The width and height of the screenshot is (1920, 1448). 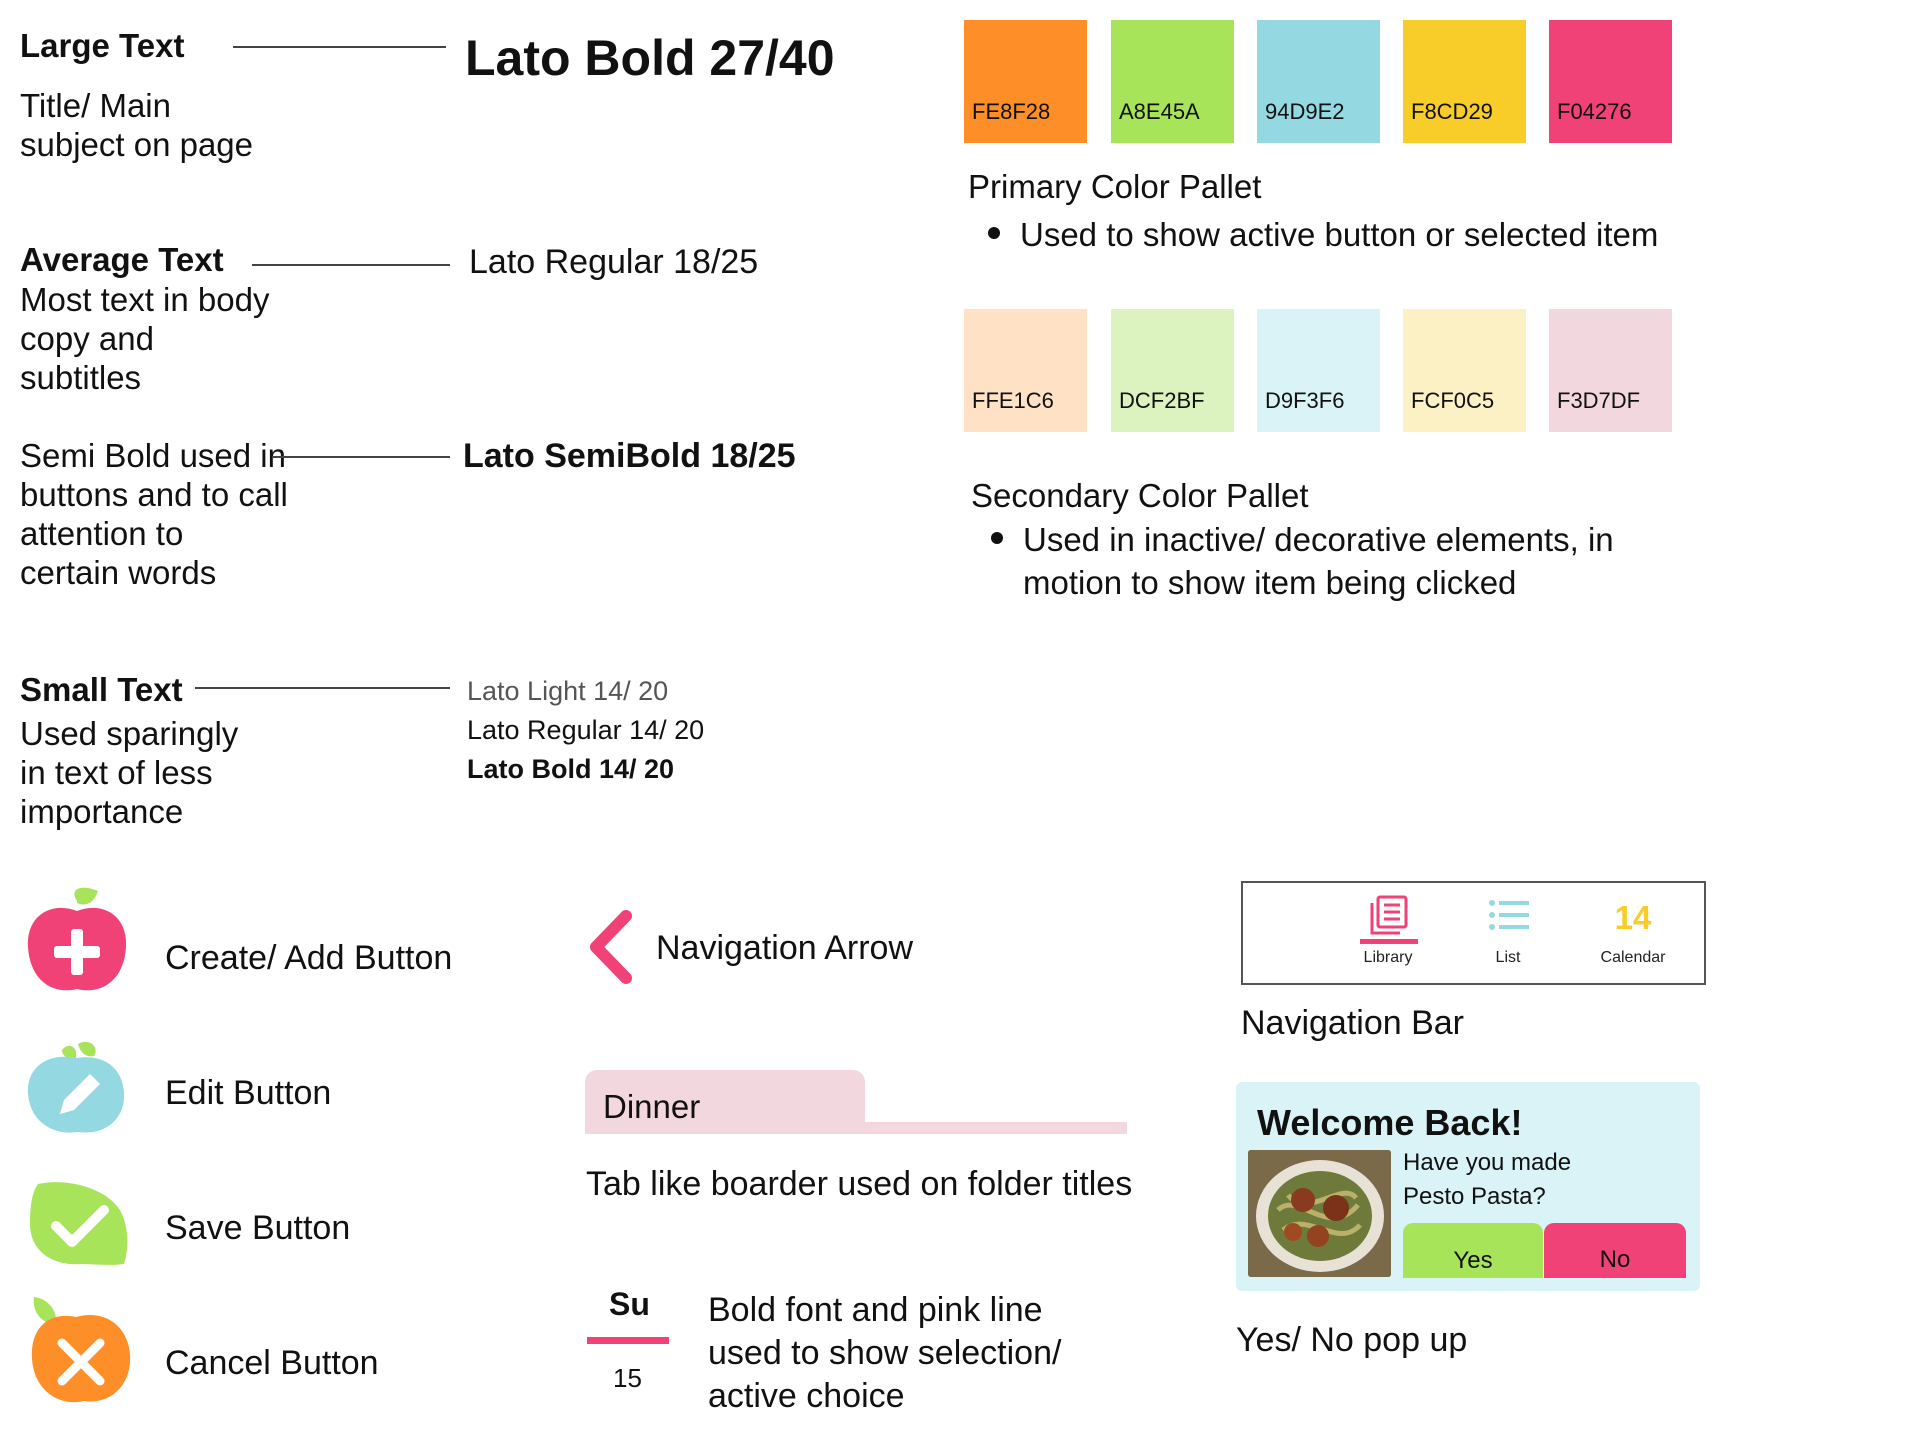 I want to click on average-text-desc: Most text in body copy and subtitles, so click(x=145, y=338).